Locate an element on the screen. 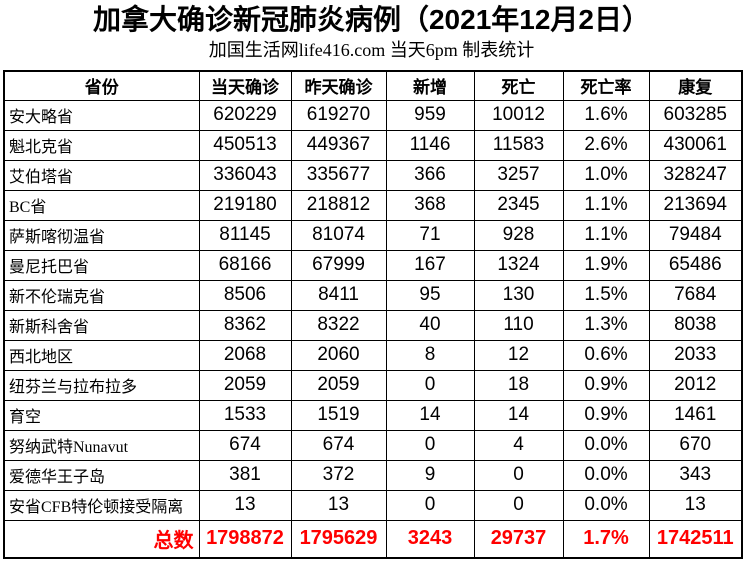  value-cell: 8038 is located at coordinates (695, 325).